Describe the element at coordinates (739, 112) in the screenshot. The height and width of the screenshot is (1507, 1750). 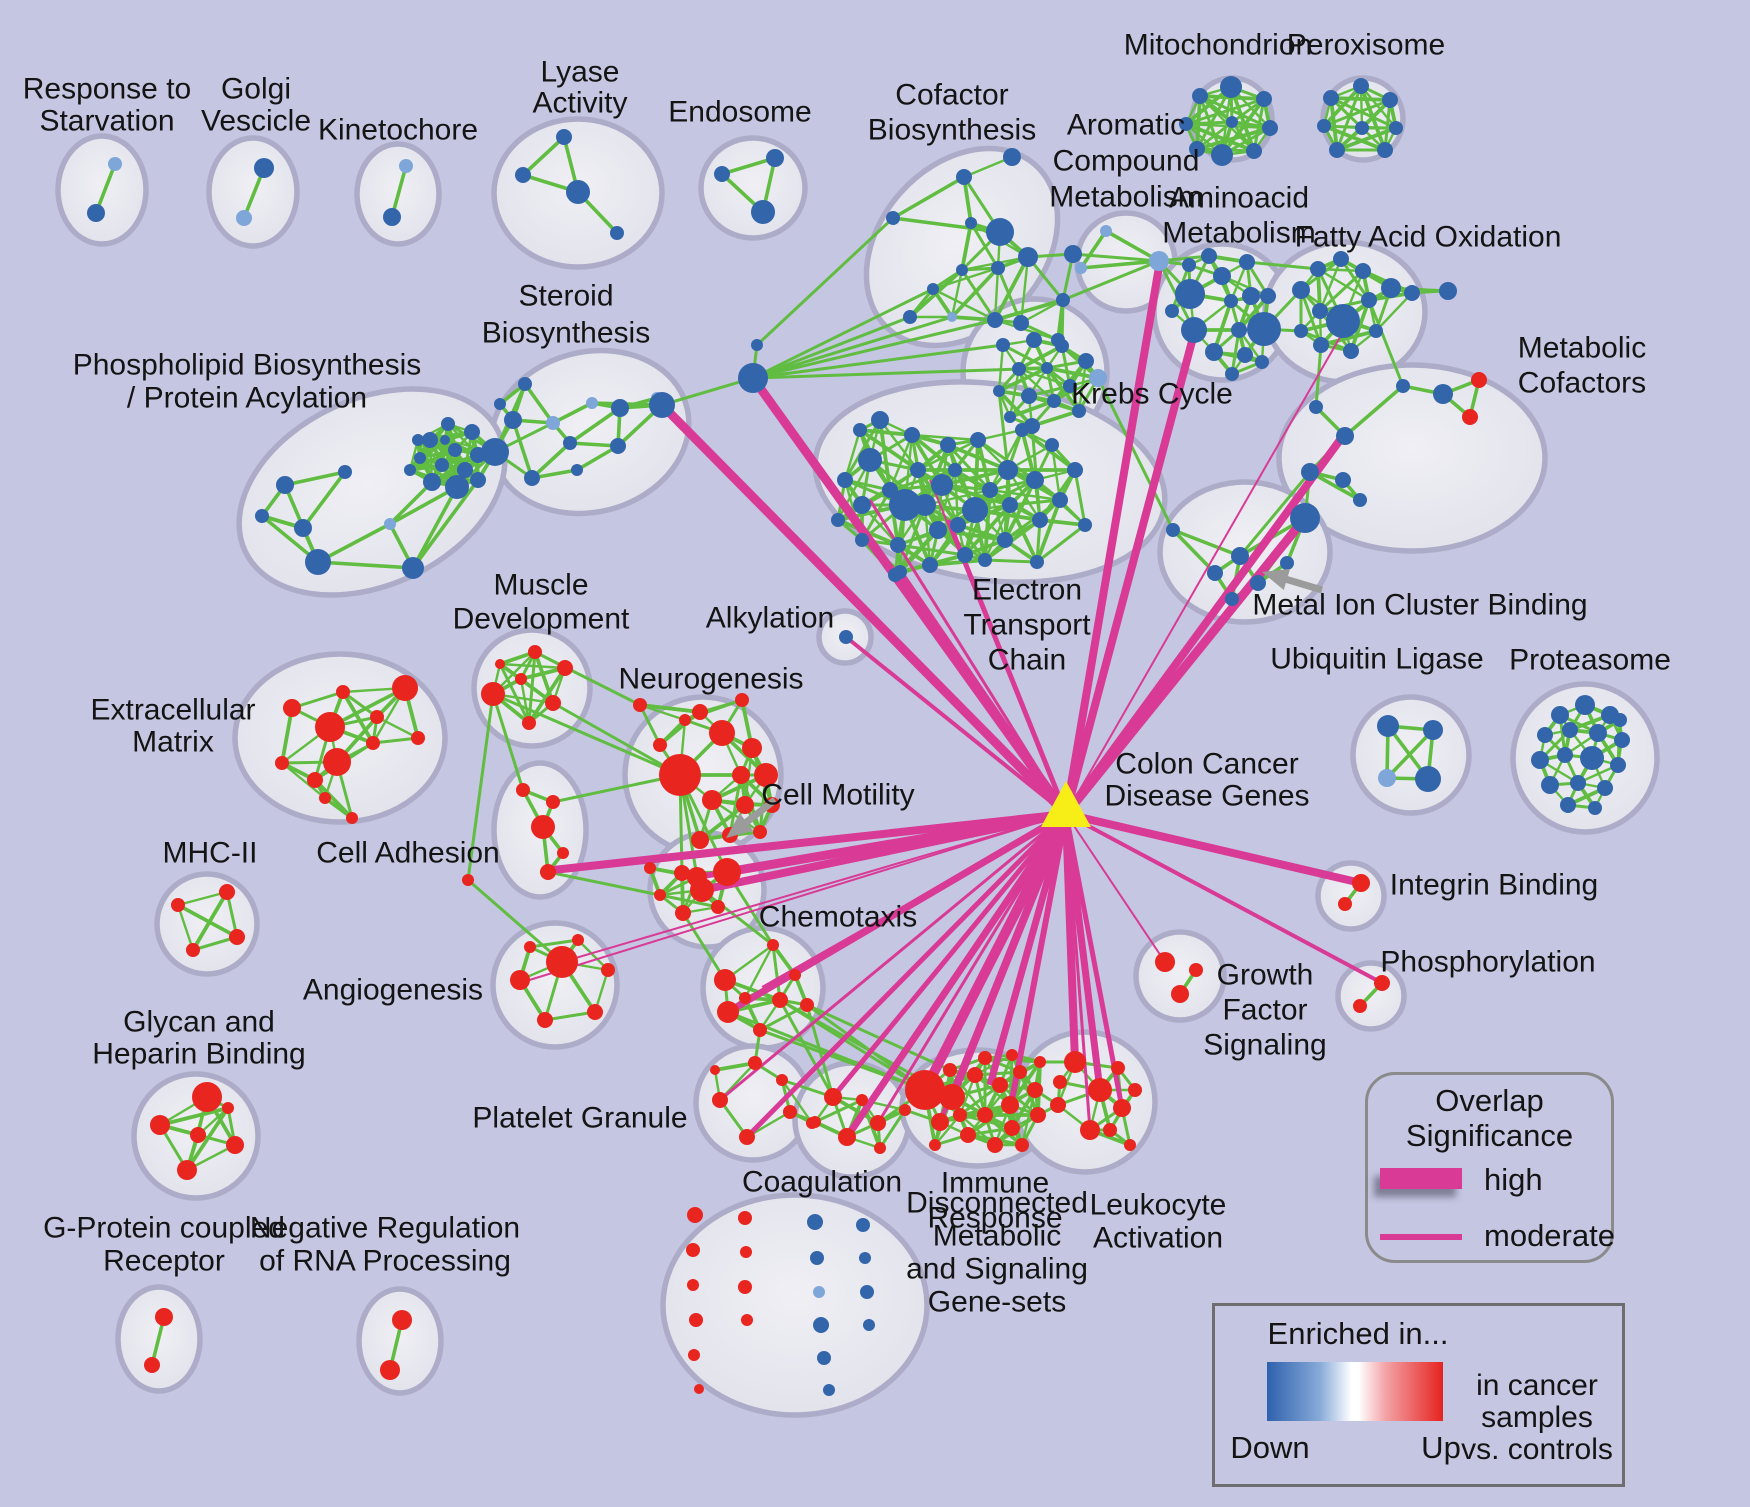
I see `cluster-endosome-label: Endosome` at that location.